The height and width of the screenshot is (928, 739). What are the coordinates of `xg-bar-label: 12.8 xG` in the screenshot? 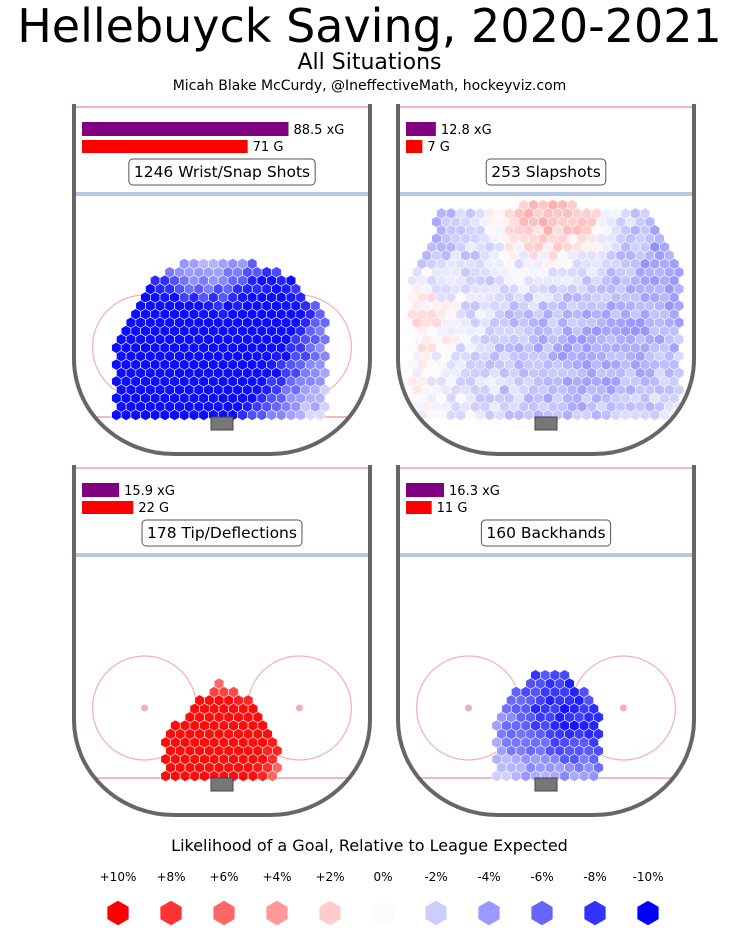 It's located at (466, 130).